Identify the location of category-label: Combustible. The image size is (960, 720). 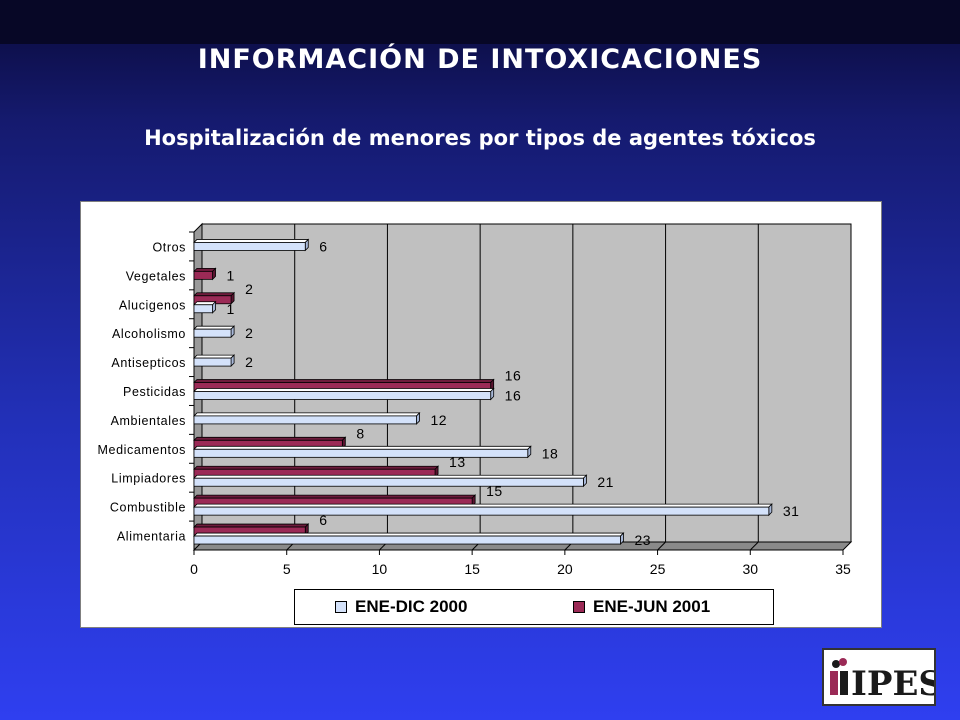
(148, 508).